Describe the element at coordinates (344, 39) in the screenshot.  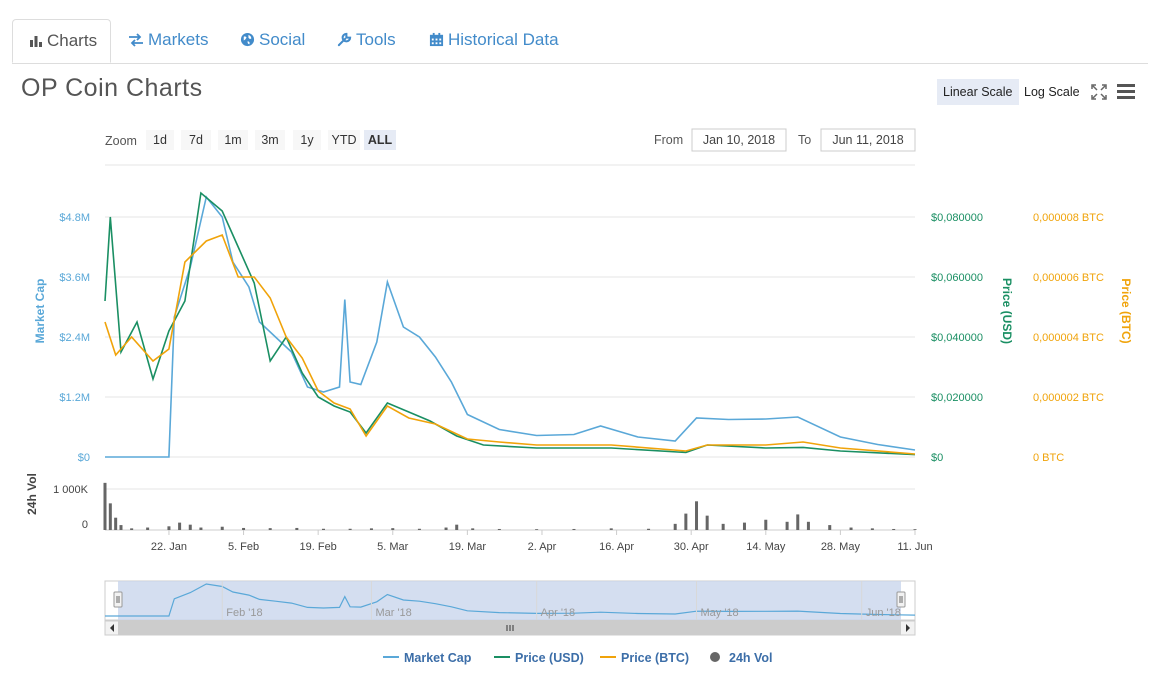
I see `wrench-icon` at that location.